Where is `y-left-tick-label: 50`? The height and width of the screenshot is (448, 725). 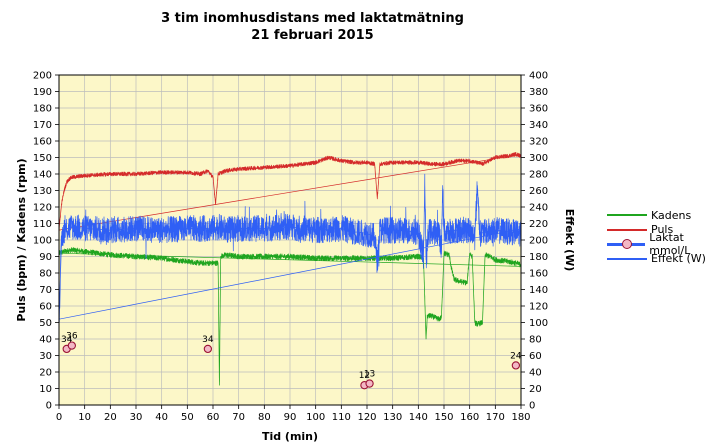
y-left-tick-label: 50 is located at coordinates (45, 323).